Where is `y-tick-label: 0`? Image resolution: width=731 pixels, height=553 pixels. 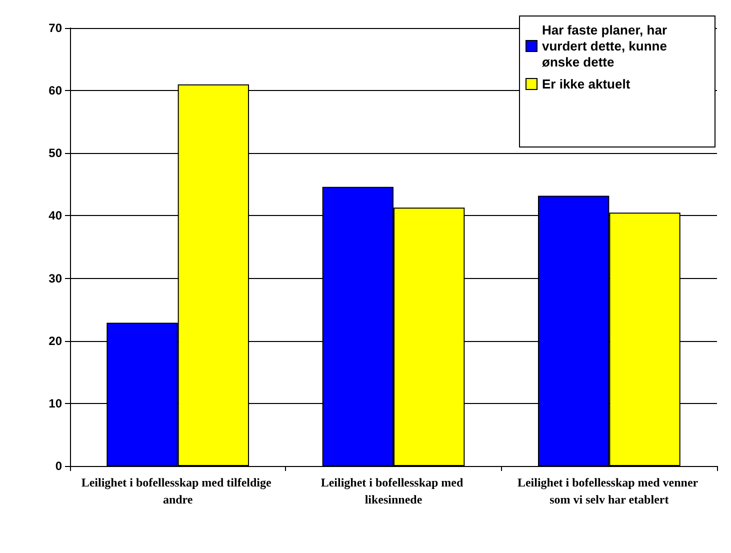 y-tick-label: 0 is located at coordinates (58, 466).